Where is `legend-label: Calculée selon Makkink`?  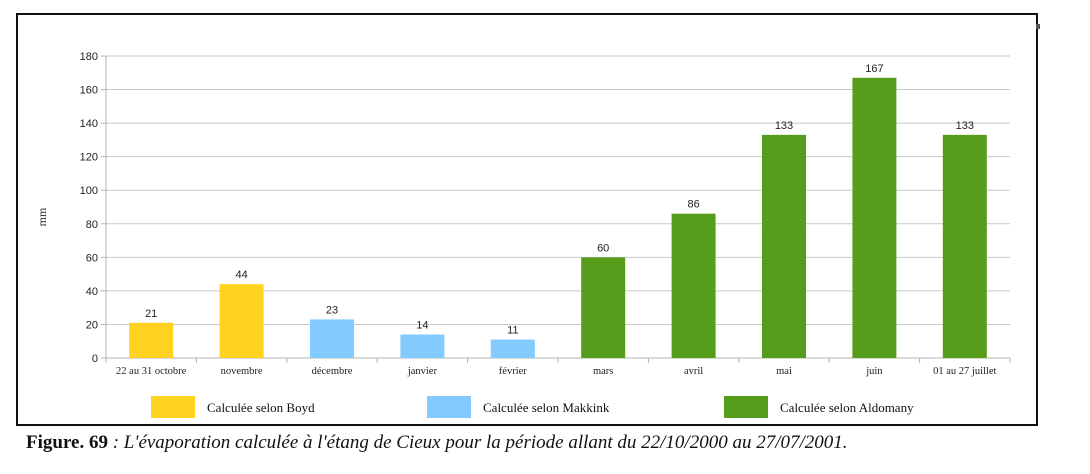
legend-label: Calculée selon Makkink is located at coordinates (546, 407).